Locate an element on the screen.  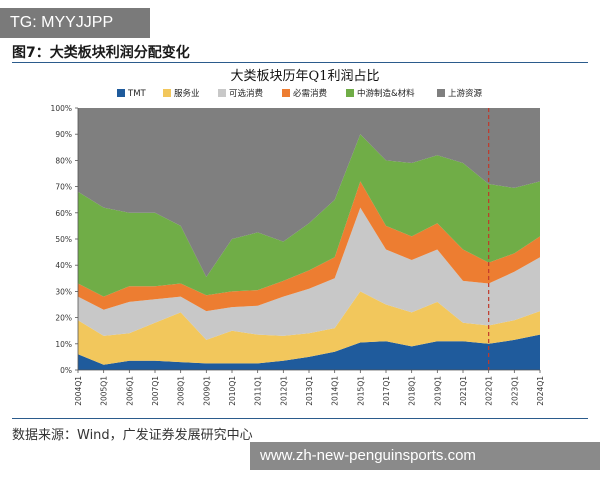
x-tick-label: 2012Q1 is located at coordinates (283, 391).